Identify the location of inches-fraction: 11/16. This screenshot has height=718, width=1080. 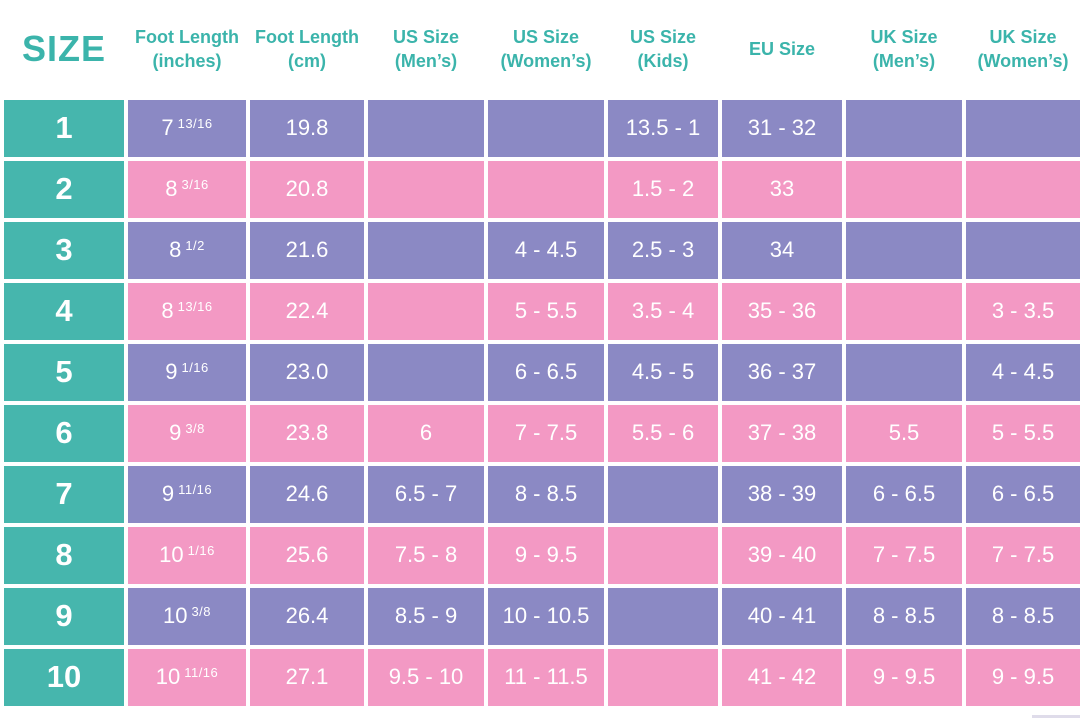
(201, 672).